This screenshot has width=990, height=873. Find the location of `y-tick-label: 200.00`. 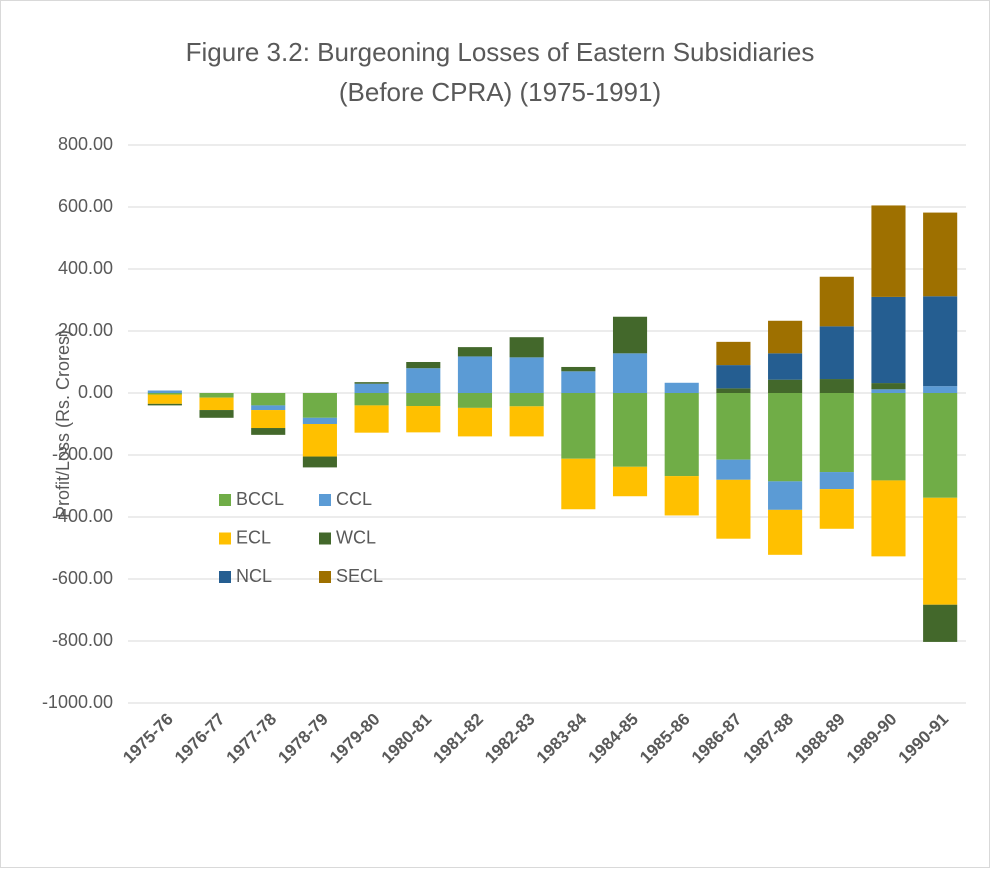

y-tick-label: 200.00 is located at coordinates (85, 330).